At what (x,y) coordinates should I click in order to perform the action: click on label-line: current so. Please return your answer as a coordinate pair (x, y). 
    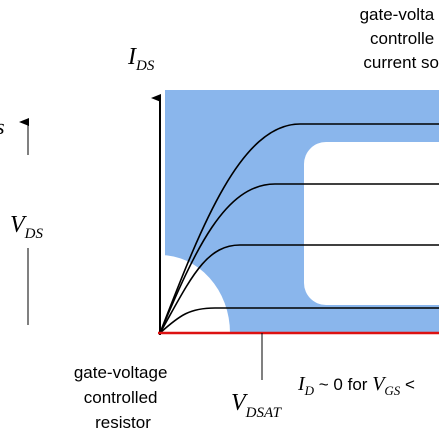
    Looking at the image, I should click on (401, 62).